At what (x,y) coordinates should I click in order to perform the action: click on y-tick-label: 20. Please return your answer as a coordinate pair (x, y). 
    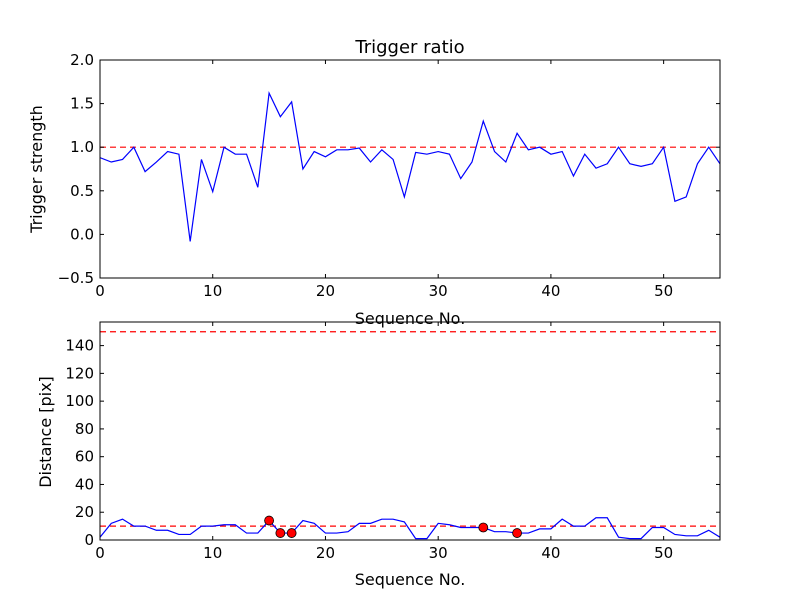
    Looking at the image, I should click on (84, 512).